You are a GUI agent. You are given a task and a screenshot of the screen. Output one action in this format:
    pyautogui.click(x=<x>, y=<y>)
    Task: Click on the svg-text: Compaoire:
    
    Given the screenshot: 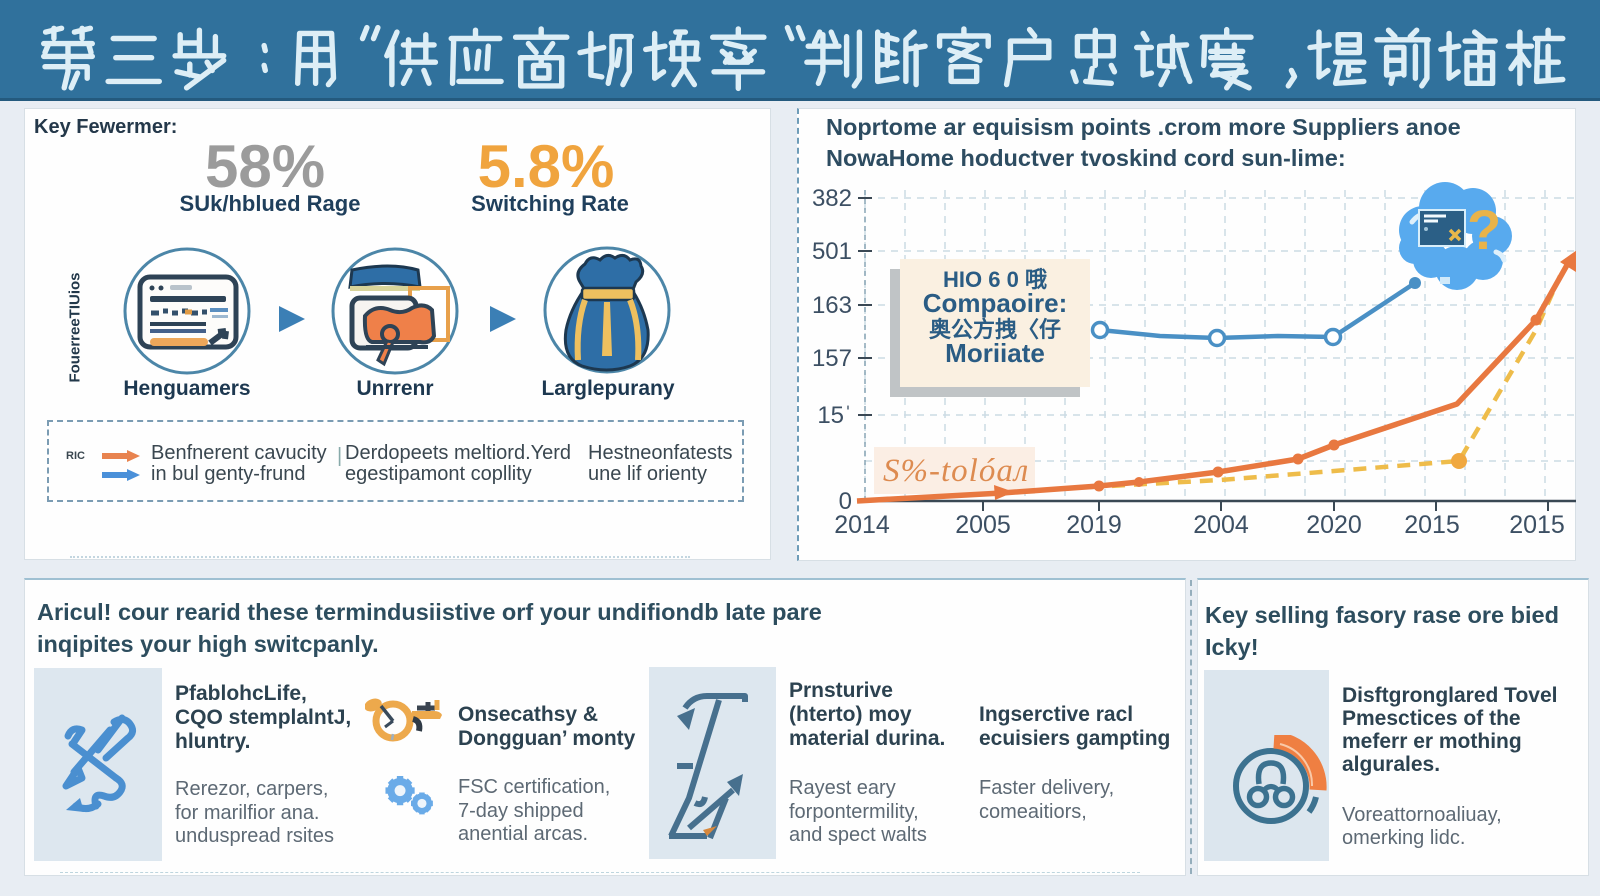 What is the action you would take?
    pyautogui.click(x=995, y=303)
    